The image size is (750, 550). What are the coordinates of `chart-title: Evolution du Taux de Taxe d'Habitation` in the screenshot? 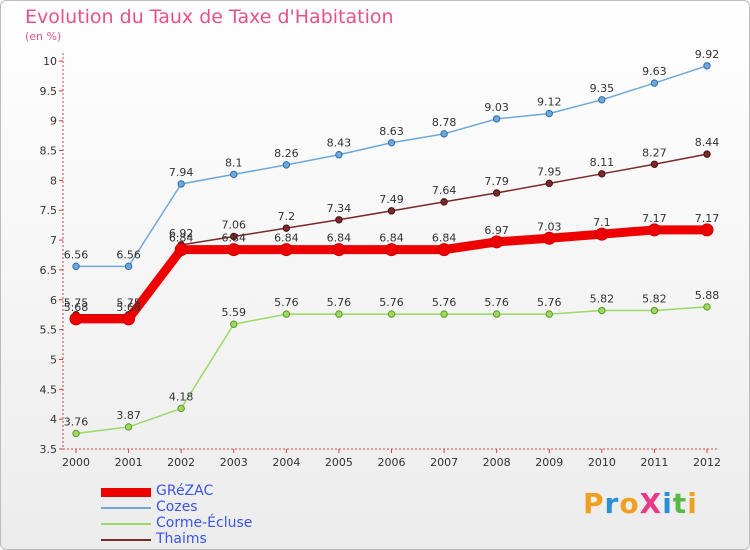 It's located at (209, 17).